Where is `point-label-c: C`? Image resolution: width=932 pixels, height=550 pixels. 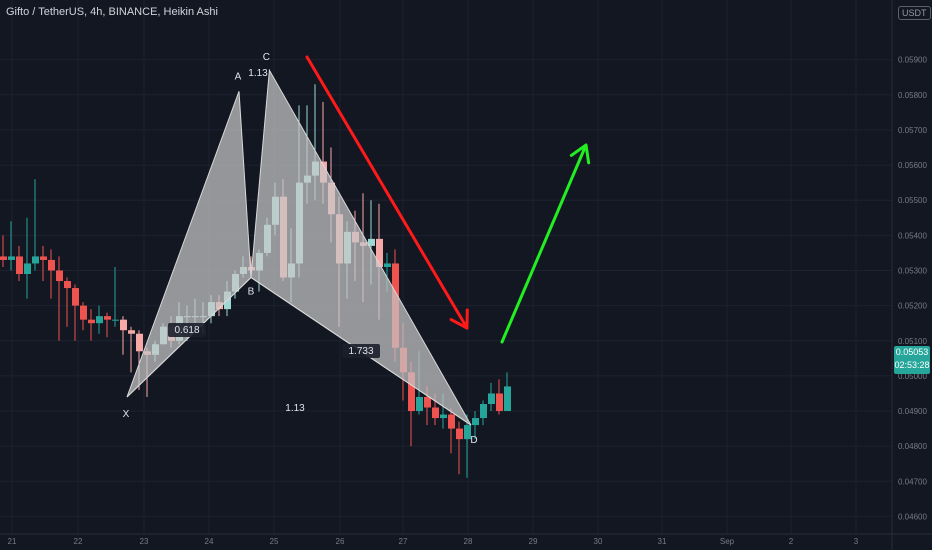 point-label-c: C is located at coordinates (266, 57).